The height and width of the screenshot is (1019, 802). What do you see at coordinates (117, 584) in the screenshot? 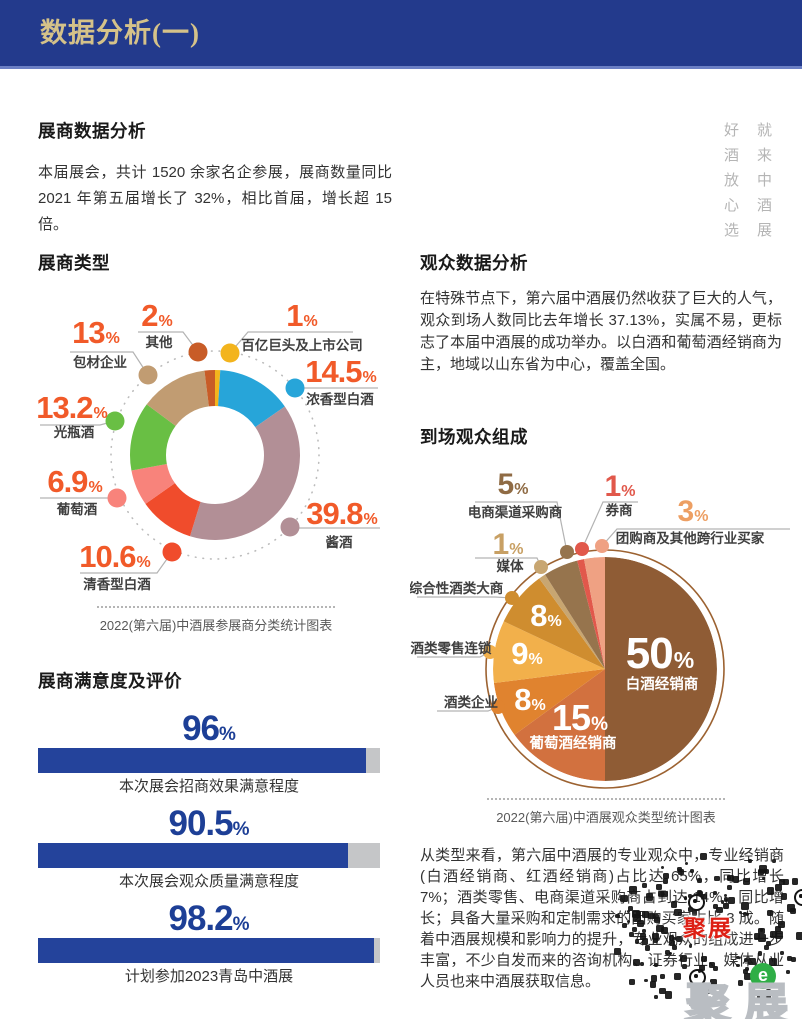
I see `callout-label-3: 清香型白酒` at bounding box center [117, 584].